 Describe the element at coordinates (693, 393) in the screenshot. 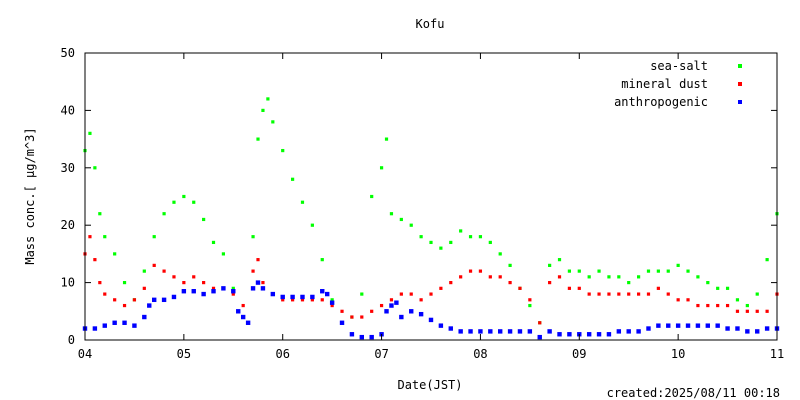

I see `created-timestamp: created:2025/08/11 00:18` at that location.